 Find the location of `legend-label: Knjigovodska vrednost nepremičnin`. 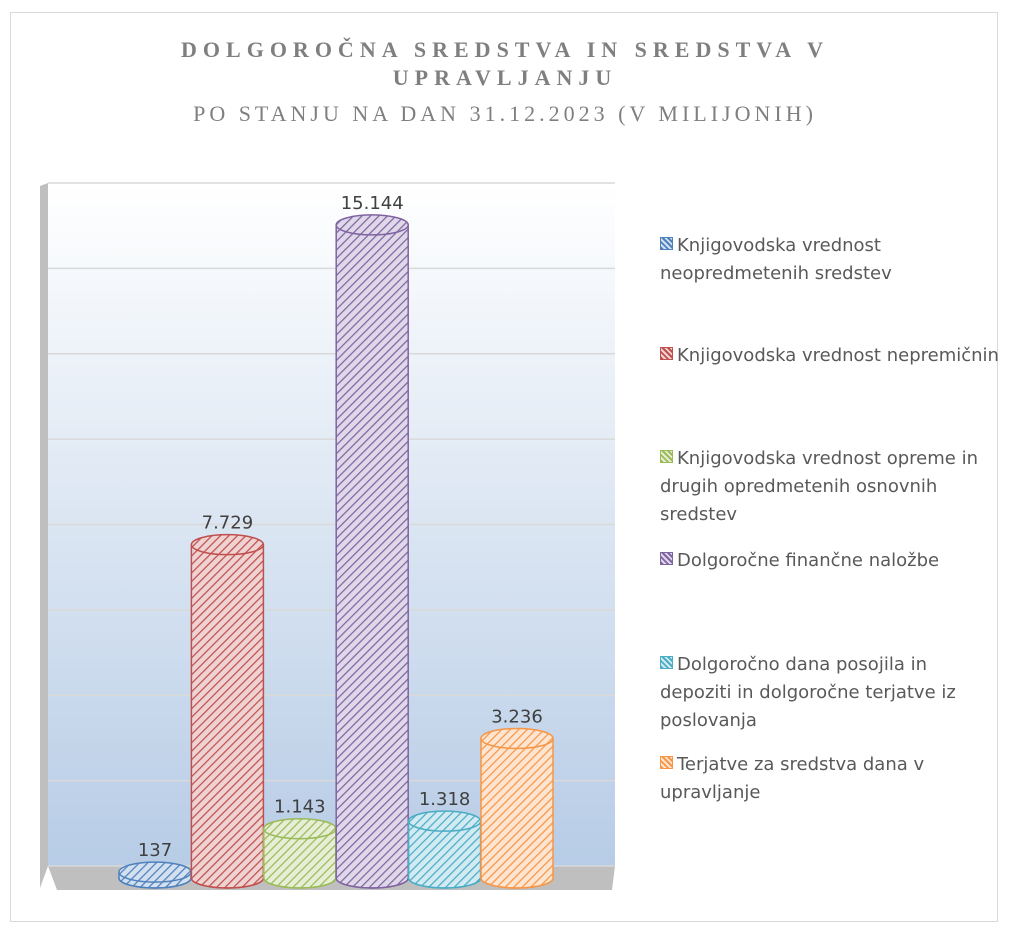

legend-label: Knjigovodska vrednost nepremičnin is located at coordinates (838, 355).